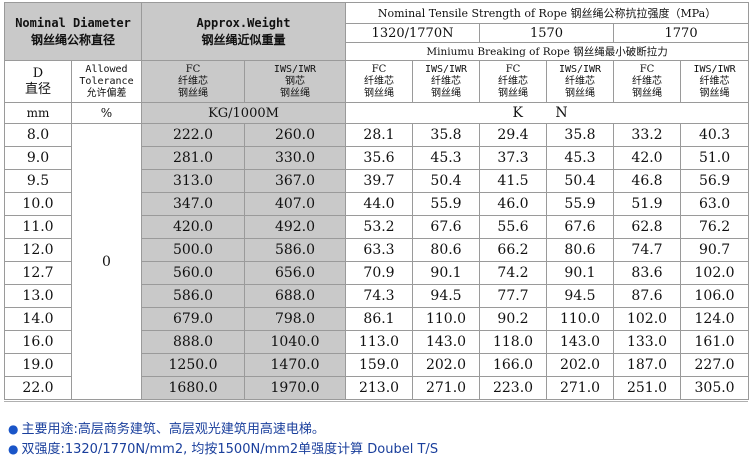  Describe the element at coordinates (715, 342) in the screenshot. I see `breaking-load-cell: 161.0` at that location.